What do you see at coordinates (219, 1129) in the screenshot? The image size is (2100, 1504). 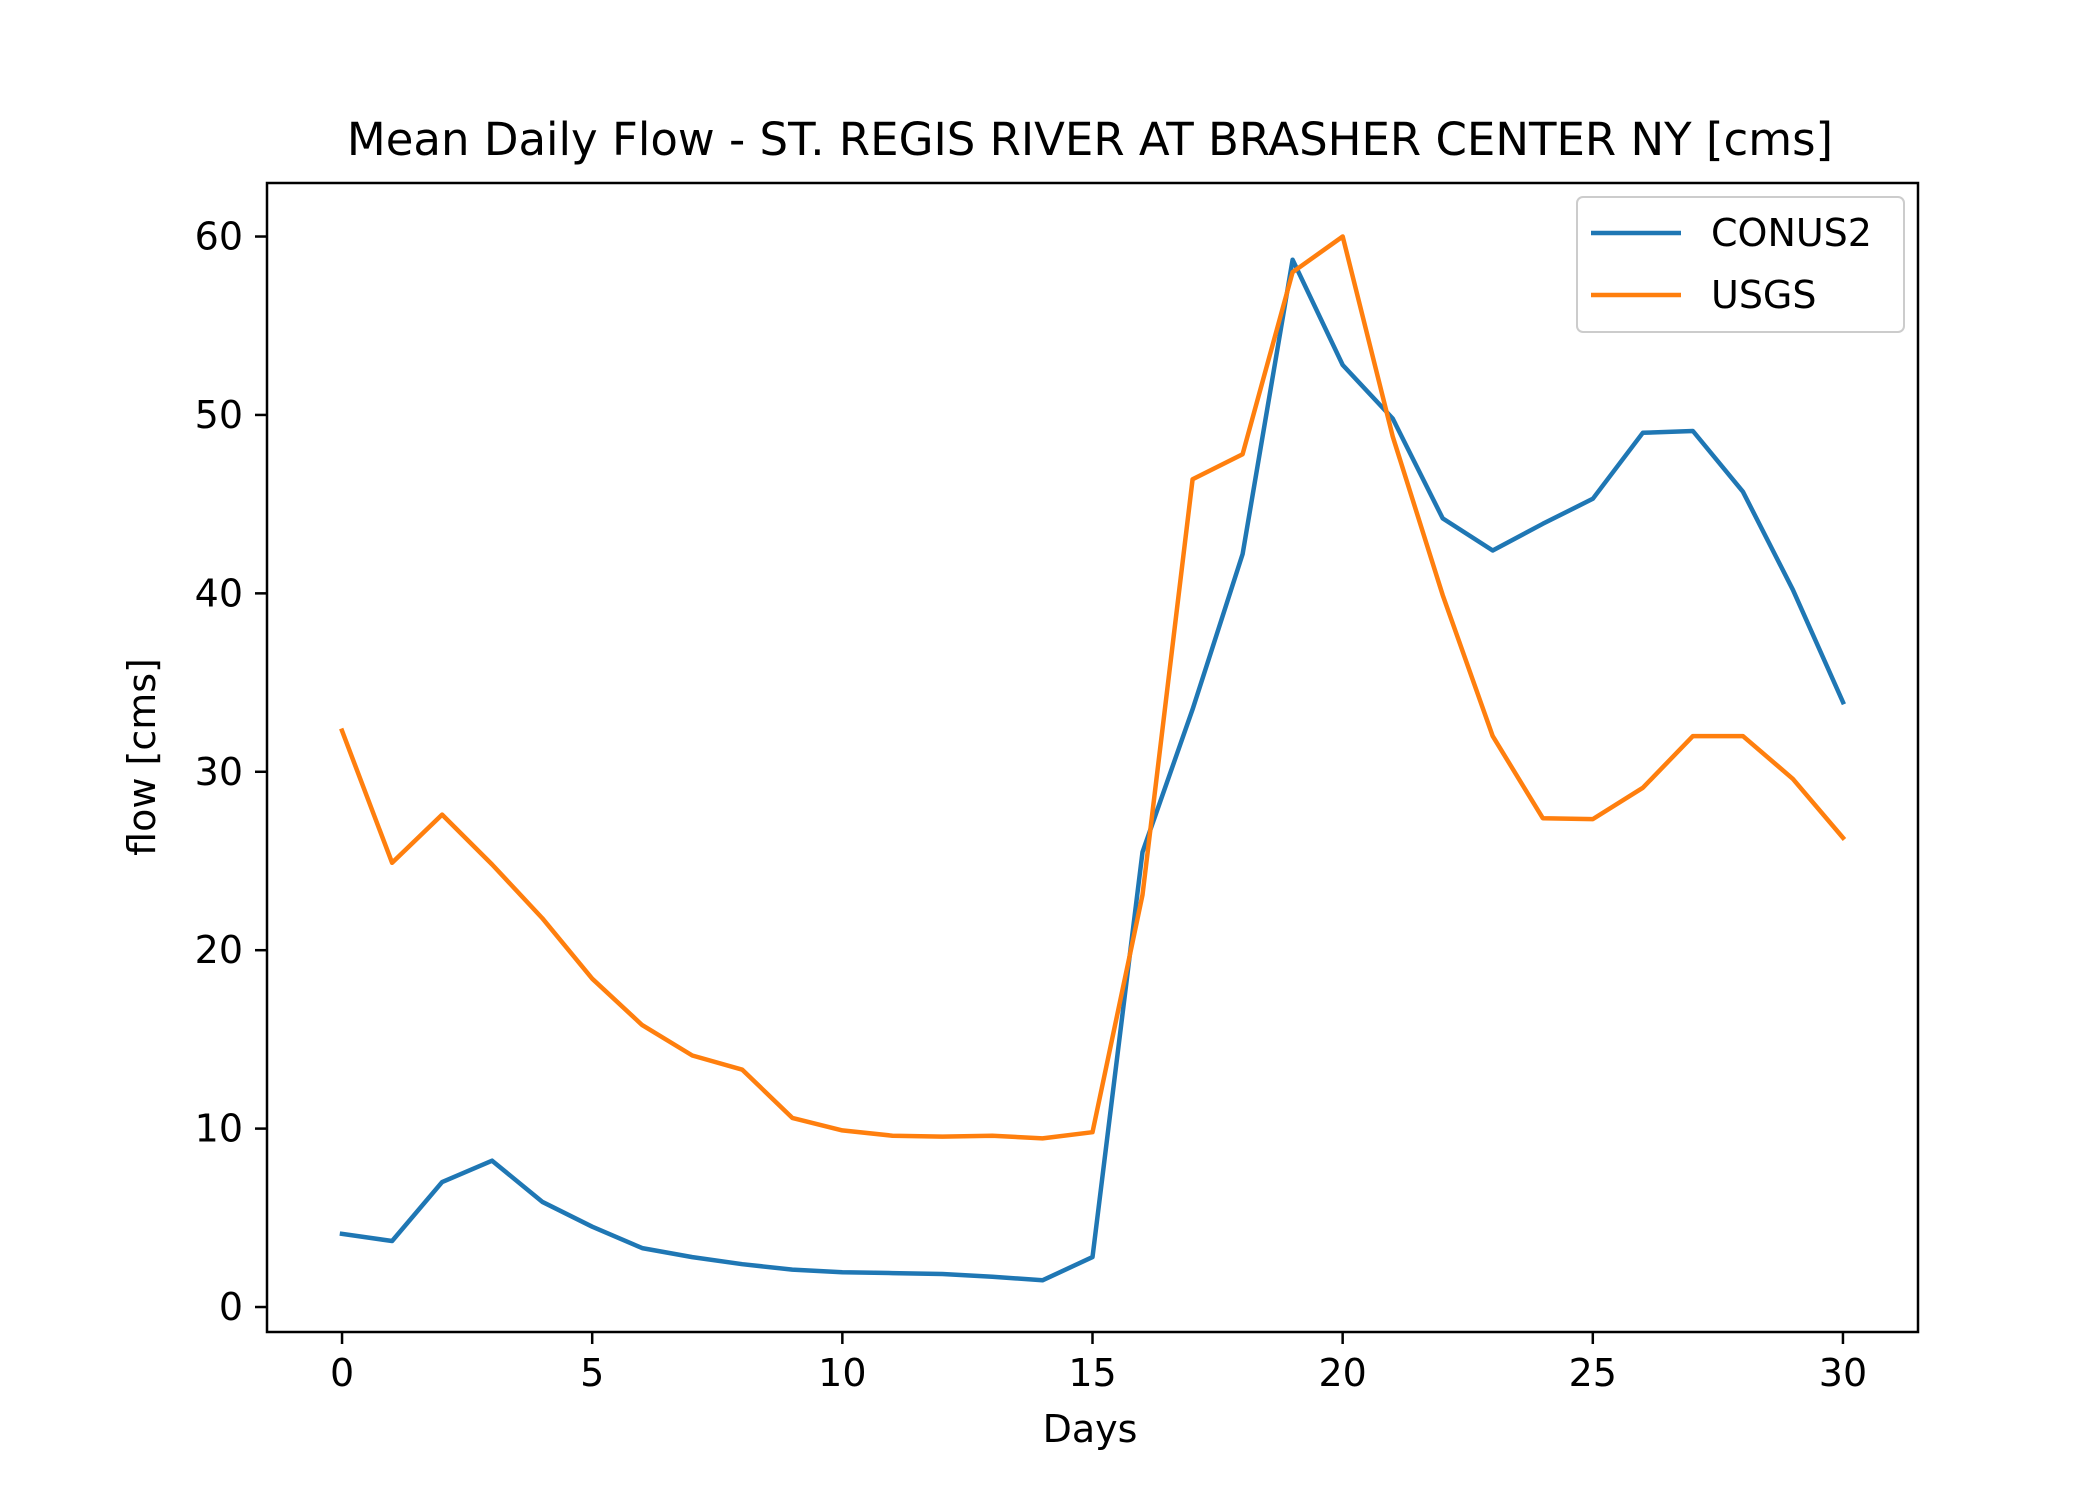 I see `y-tick-label: 10` at bounding box center [219, 1129].